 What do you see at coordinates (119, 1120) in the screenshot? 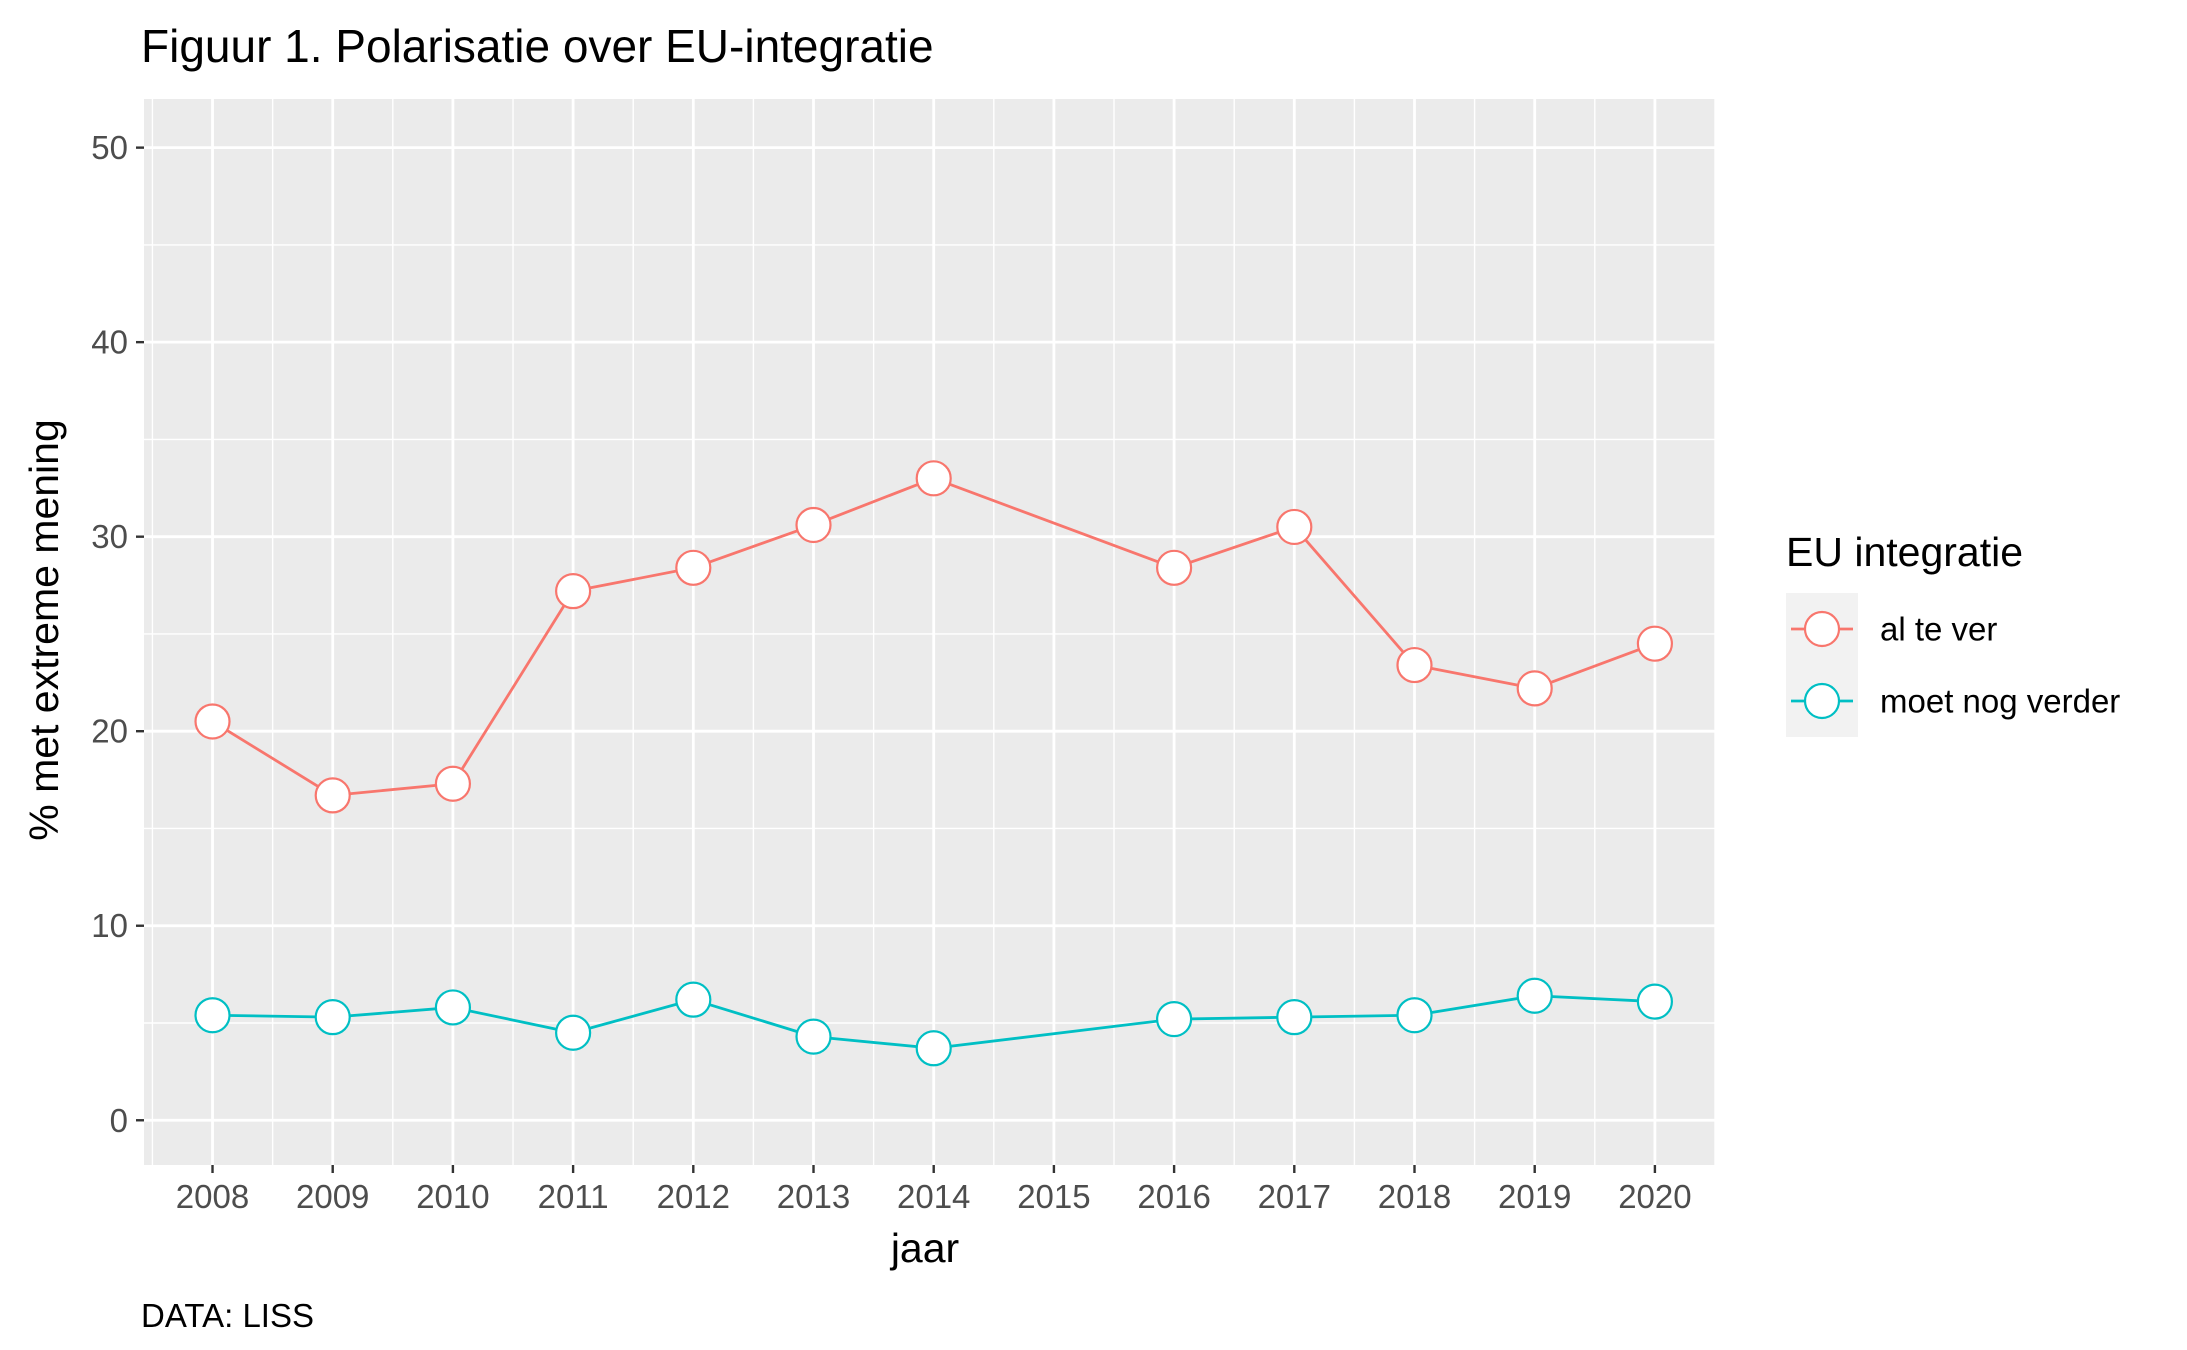
I see `y-tick-label: 0` at bounding box center [119, 1120].